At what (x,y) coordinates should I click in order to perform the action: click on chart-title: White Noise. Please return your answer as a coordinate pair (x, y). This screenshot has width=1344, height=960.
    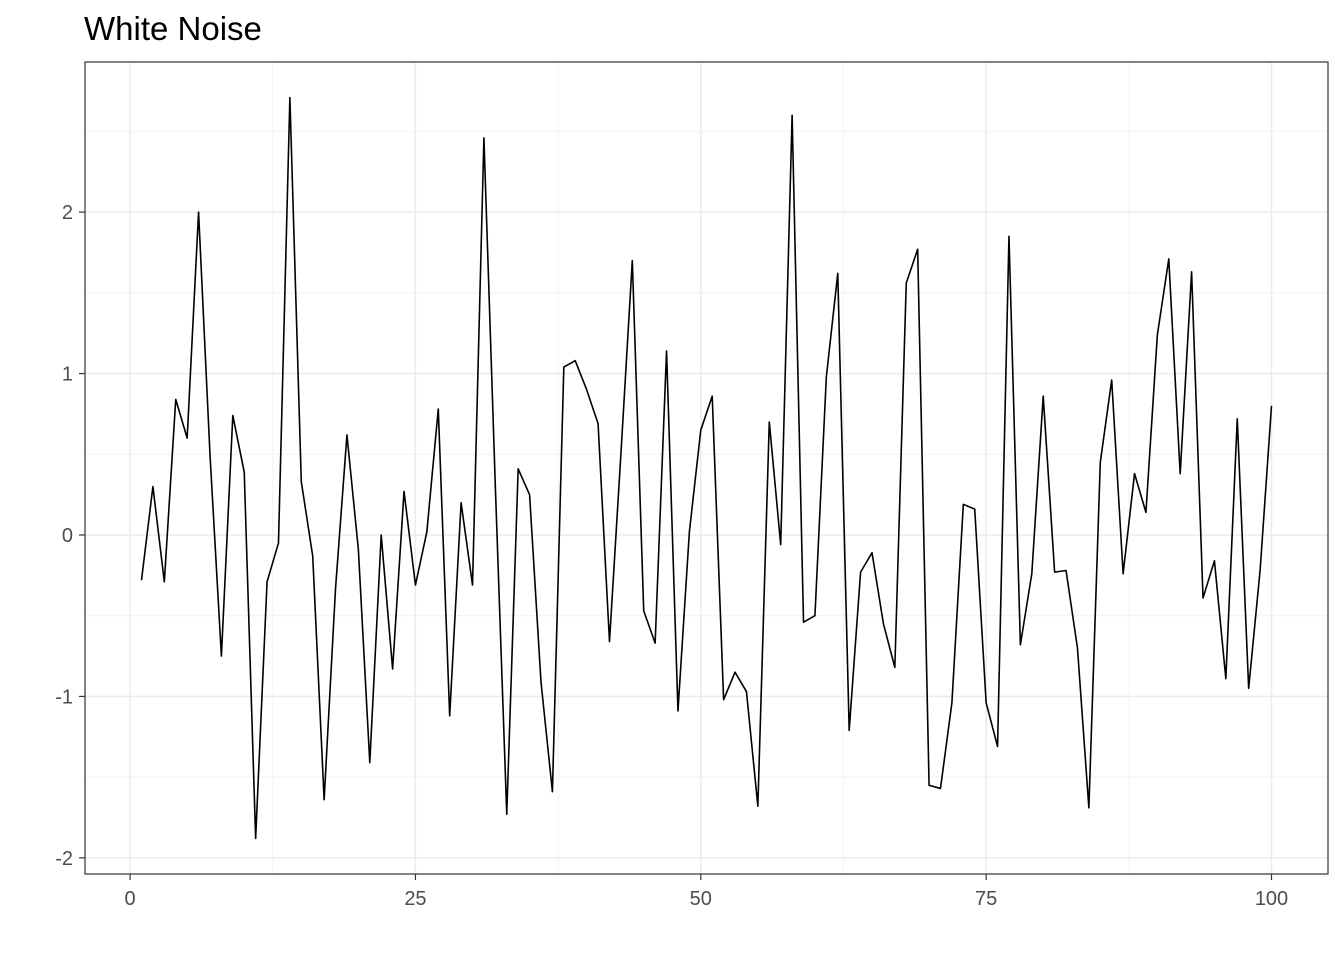
    Looking at the image, I should click on (173, 28).